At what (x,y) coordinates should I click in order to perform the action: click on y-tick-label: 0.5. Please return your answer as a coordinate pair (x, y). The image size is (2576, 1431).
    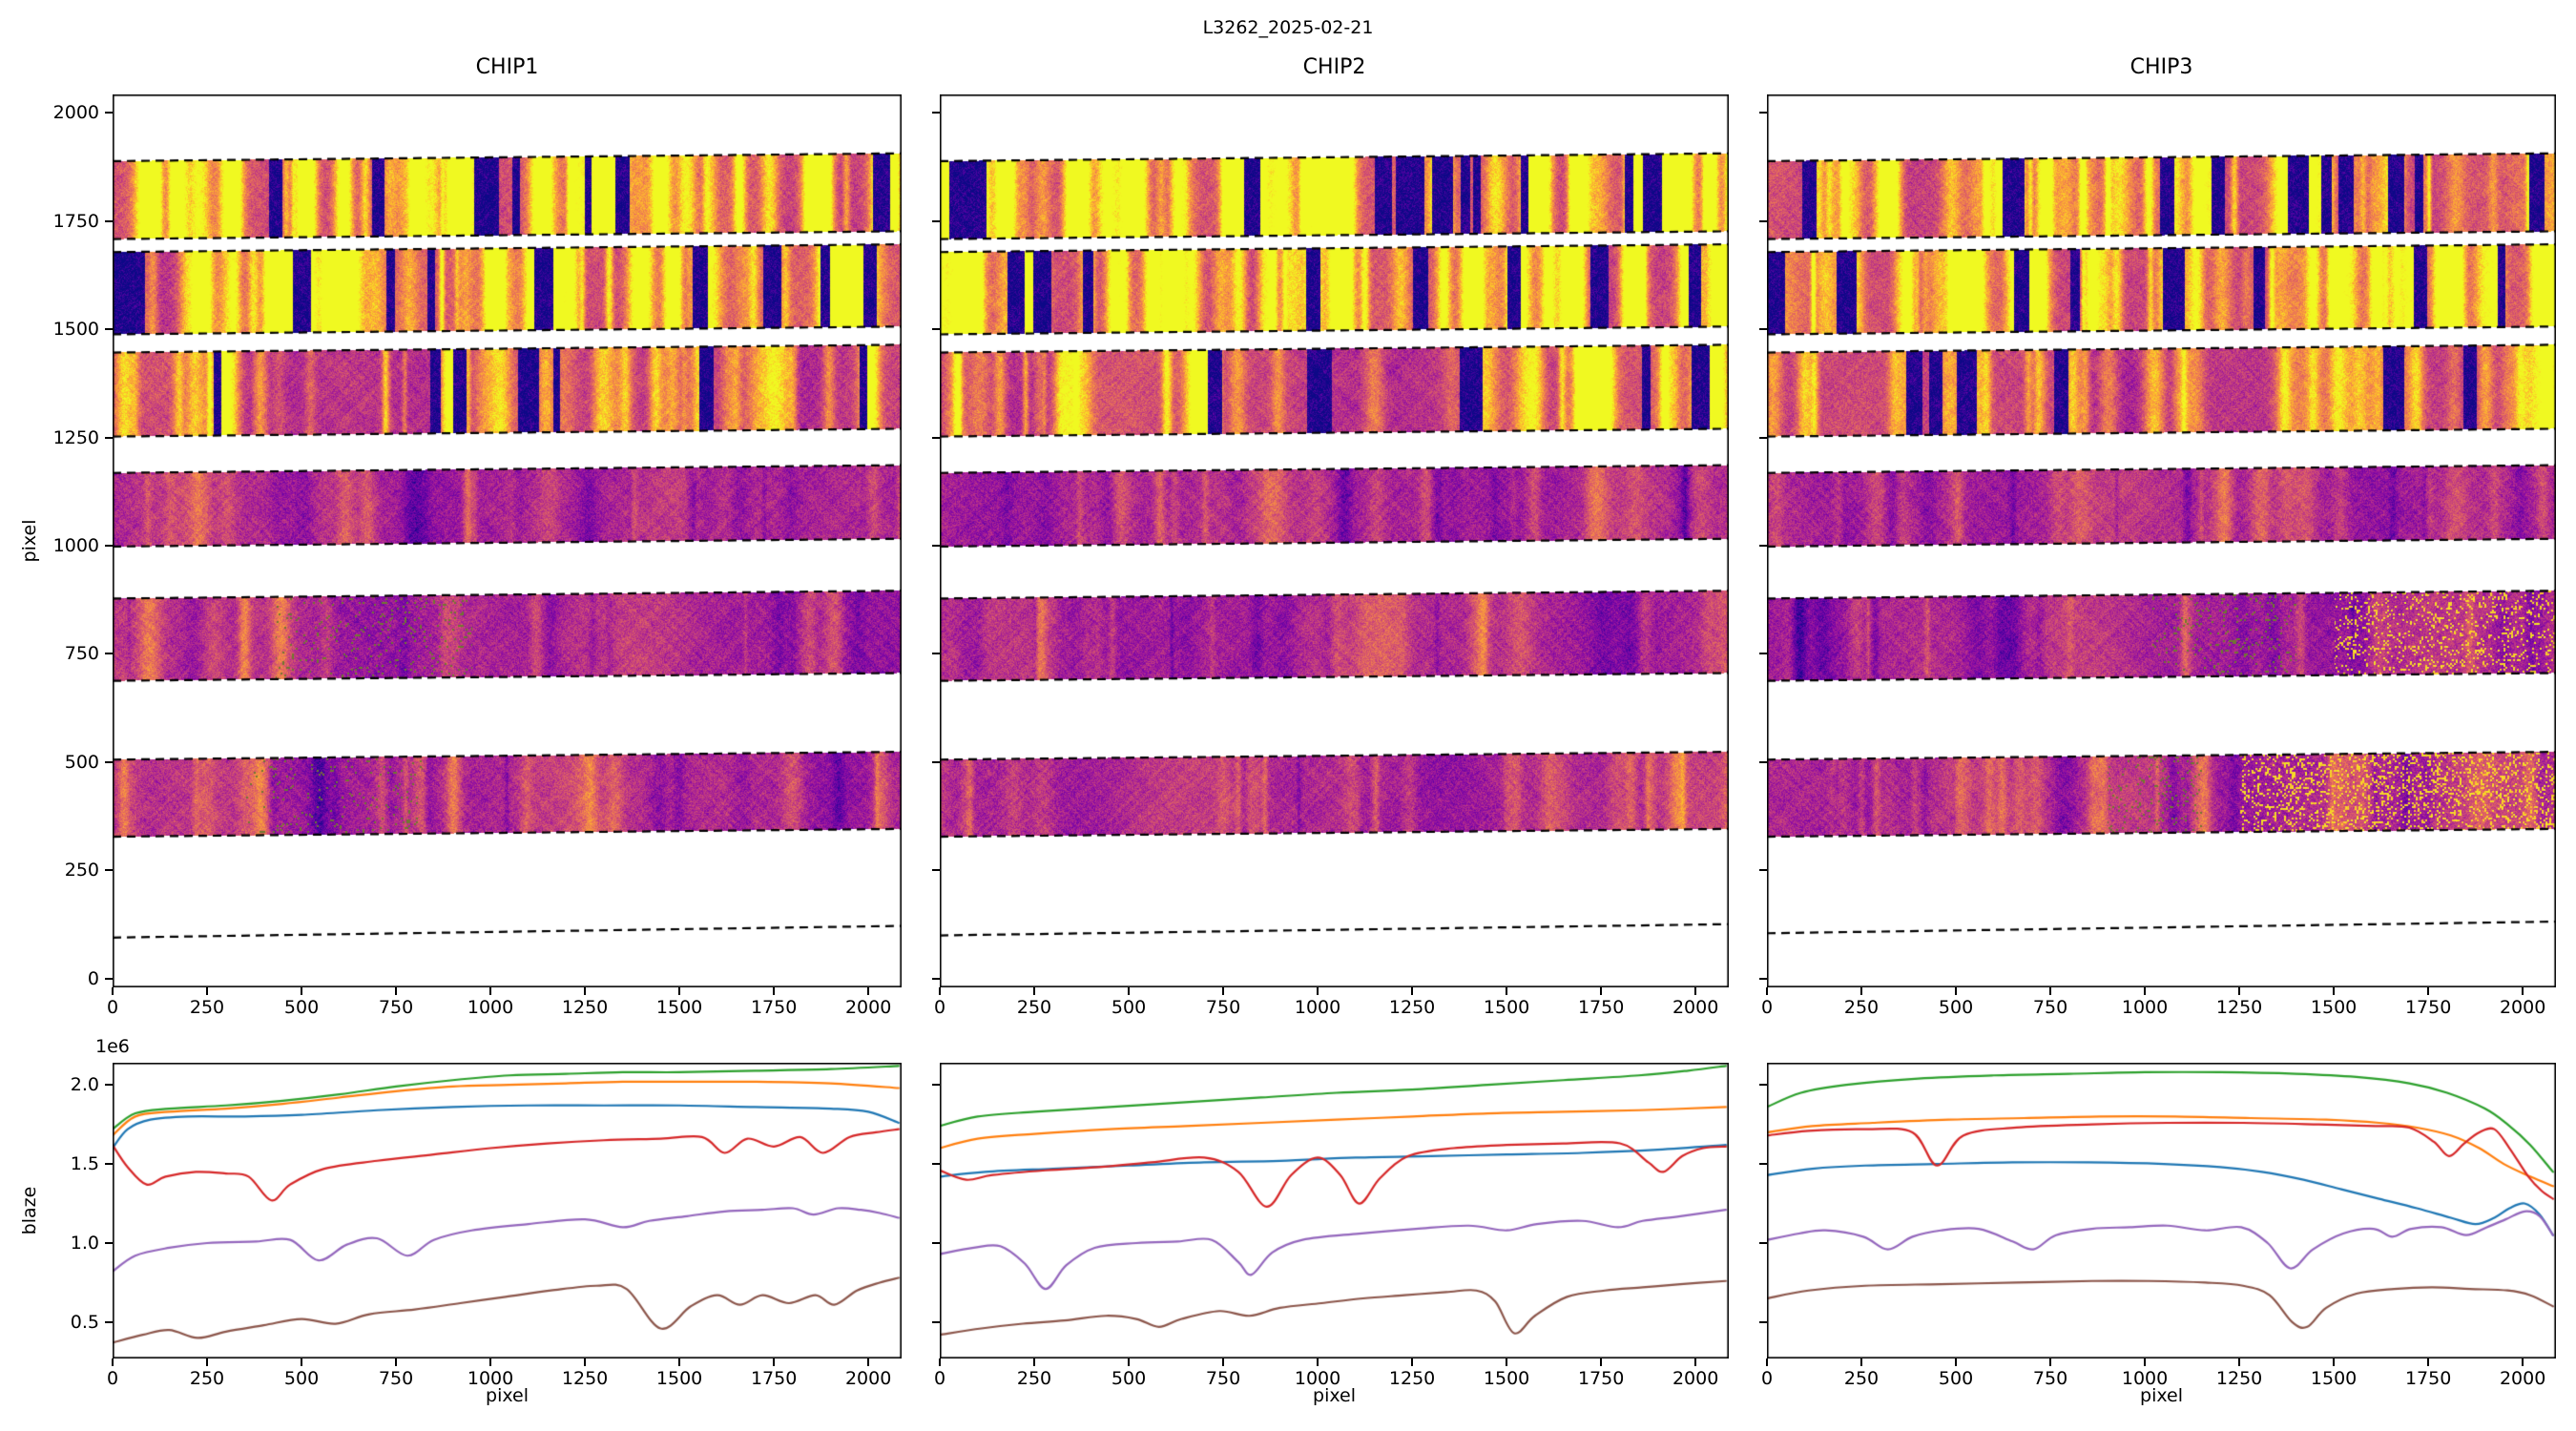
    Looking at the image, I should click on (84, 1322).